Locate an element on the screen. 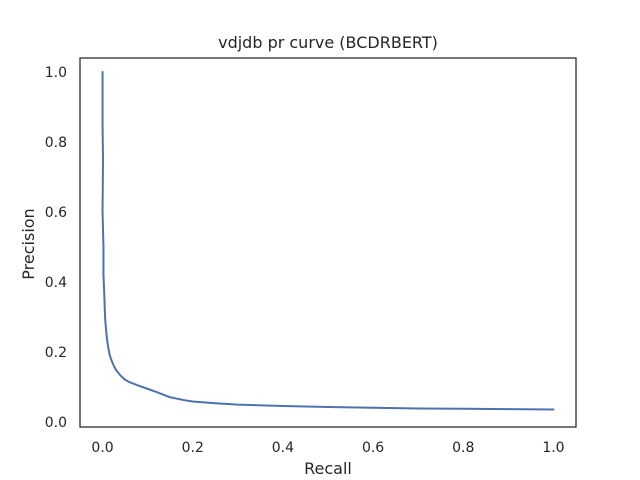 This screenshot has height=480, width=640. x-tick-label: 0.0 is located at coordinates (102, 448).